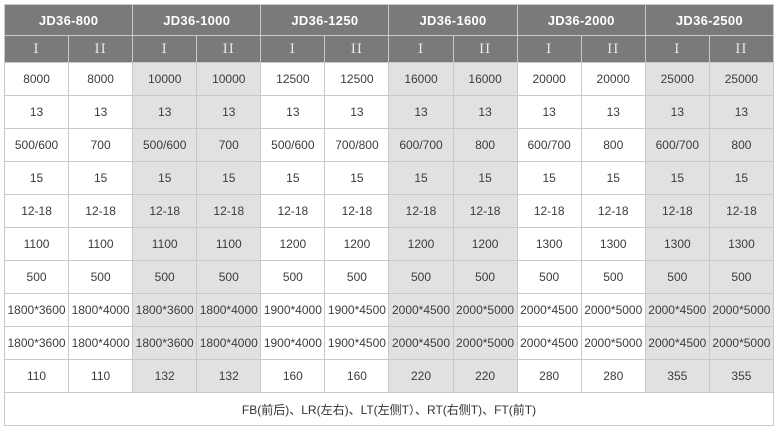 This screenshot has width=778, height=442. Describe the element at coordinates (68, 20) in the screenshot. I see `column-group-header: JD36-800` at that location.